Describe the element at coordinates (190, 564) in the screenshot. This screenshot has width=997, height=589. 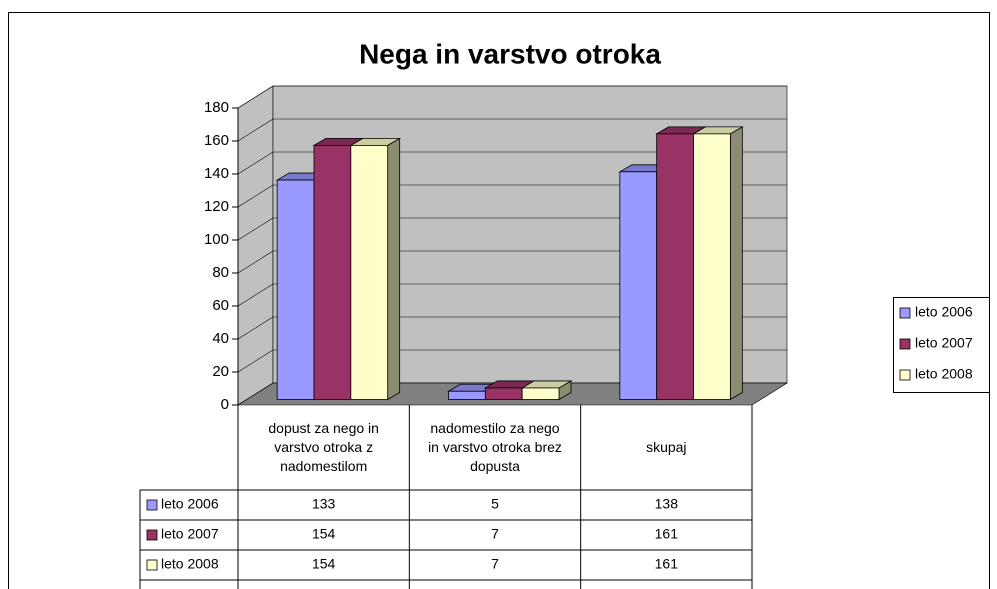
I see `table-row-label: leto 2008` at that location.